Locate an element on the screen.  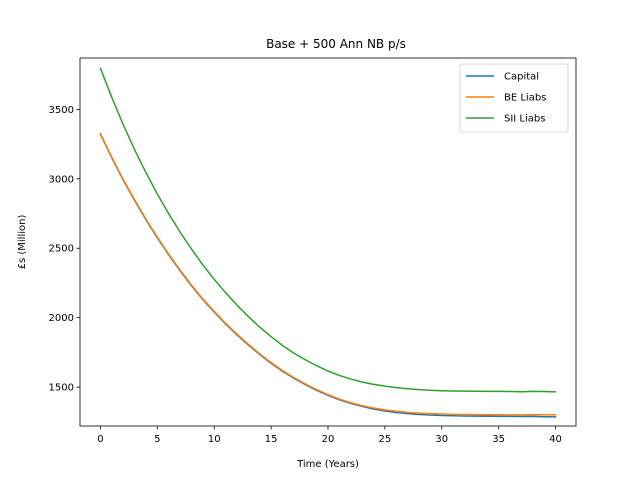
chart-title: Base + 500 Ann NB p/s is located at coordinates (336, 44).